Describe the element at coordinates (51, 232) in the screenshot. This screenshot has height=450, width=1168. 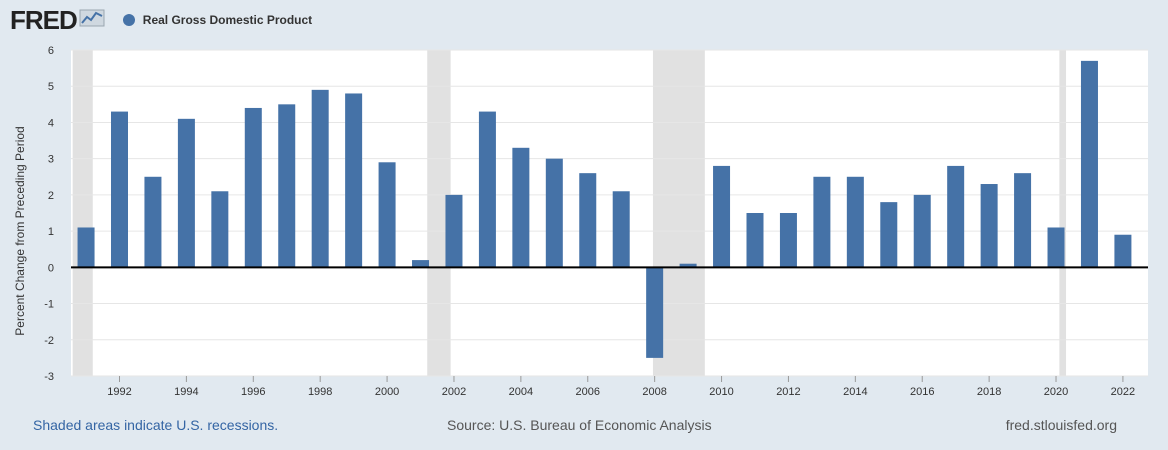
I see `y-tick-label: 1` at that location.